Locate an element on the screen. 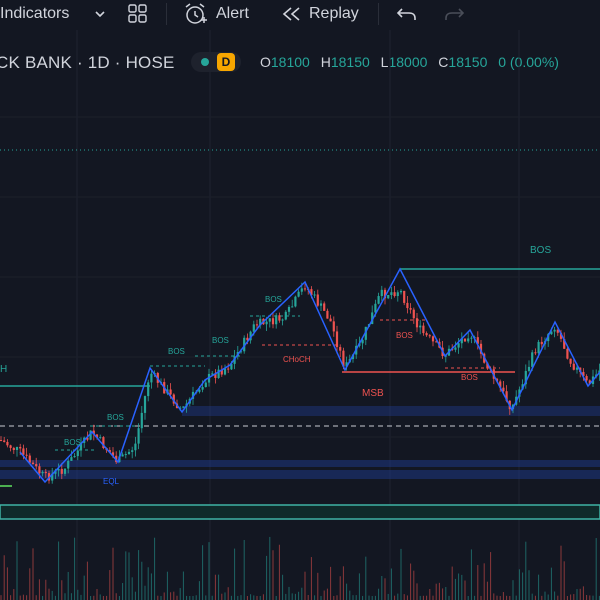  undo-button is located at coordinates (407, 14).